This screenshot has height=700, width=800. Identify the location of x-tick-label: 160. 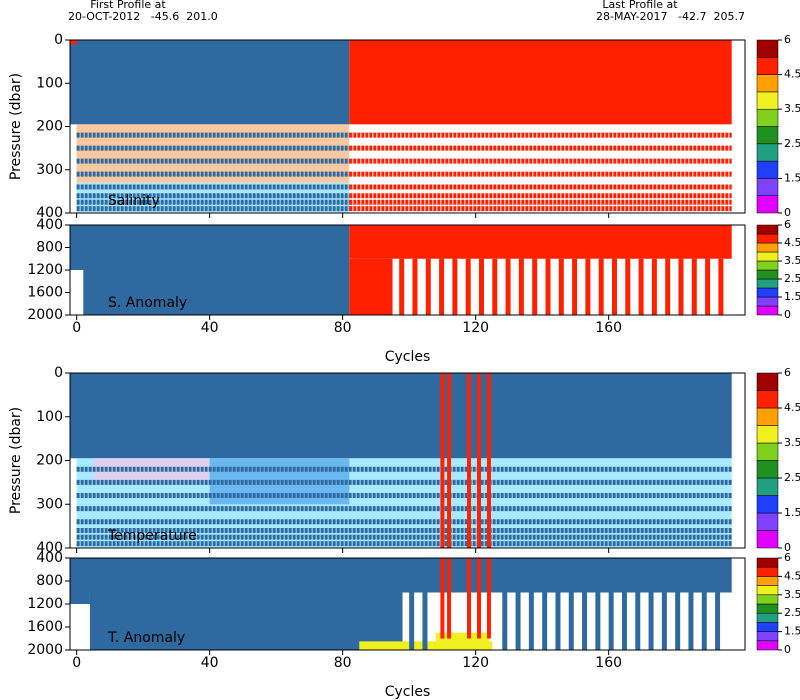
(608, 663).